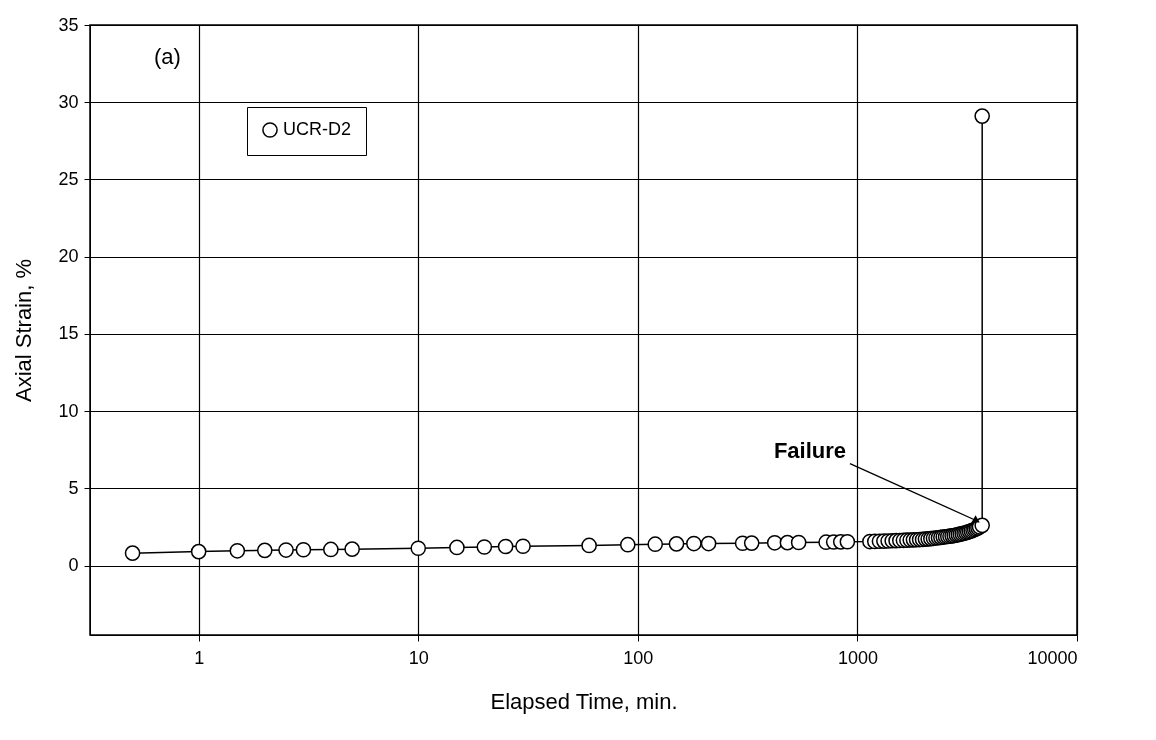 This screenshot has width=1156, height=740. I want to click on x-tick-label: 10000, so click(1052, 657).